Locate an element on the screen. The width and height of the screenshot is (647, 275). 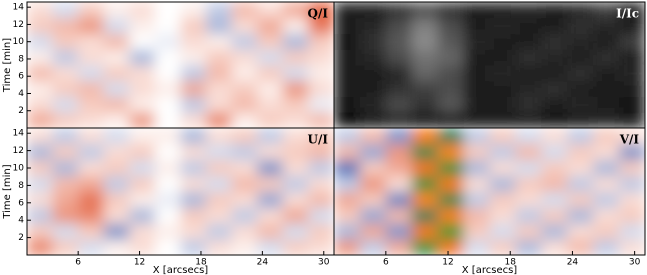
x-tick-label: 6 is located at coordinates (78, 263).